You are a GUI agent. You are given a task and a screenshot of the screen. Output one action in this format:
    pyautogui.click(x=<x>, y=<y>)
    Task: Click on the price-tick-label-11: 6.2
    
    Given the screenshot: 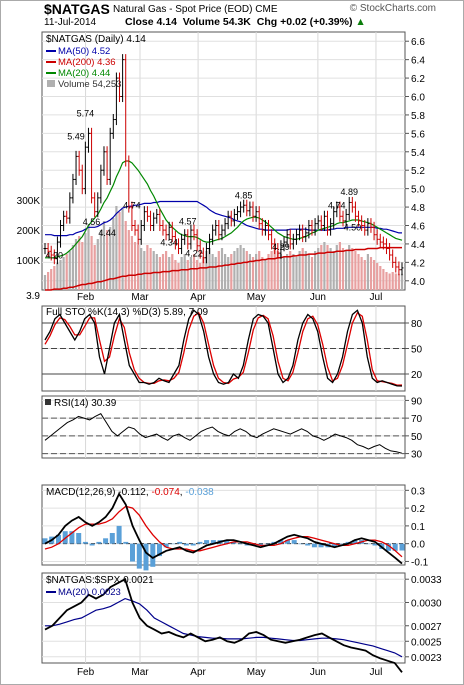 What is the action you would take?
    pyautogui.click(x=418, y=79)
    